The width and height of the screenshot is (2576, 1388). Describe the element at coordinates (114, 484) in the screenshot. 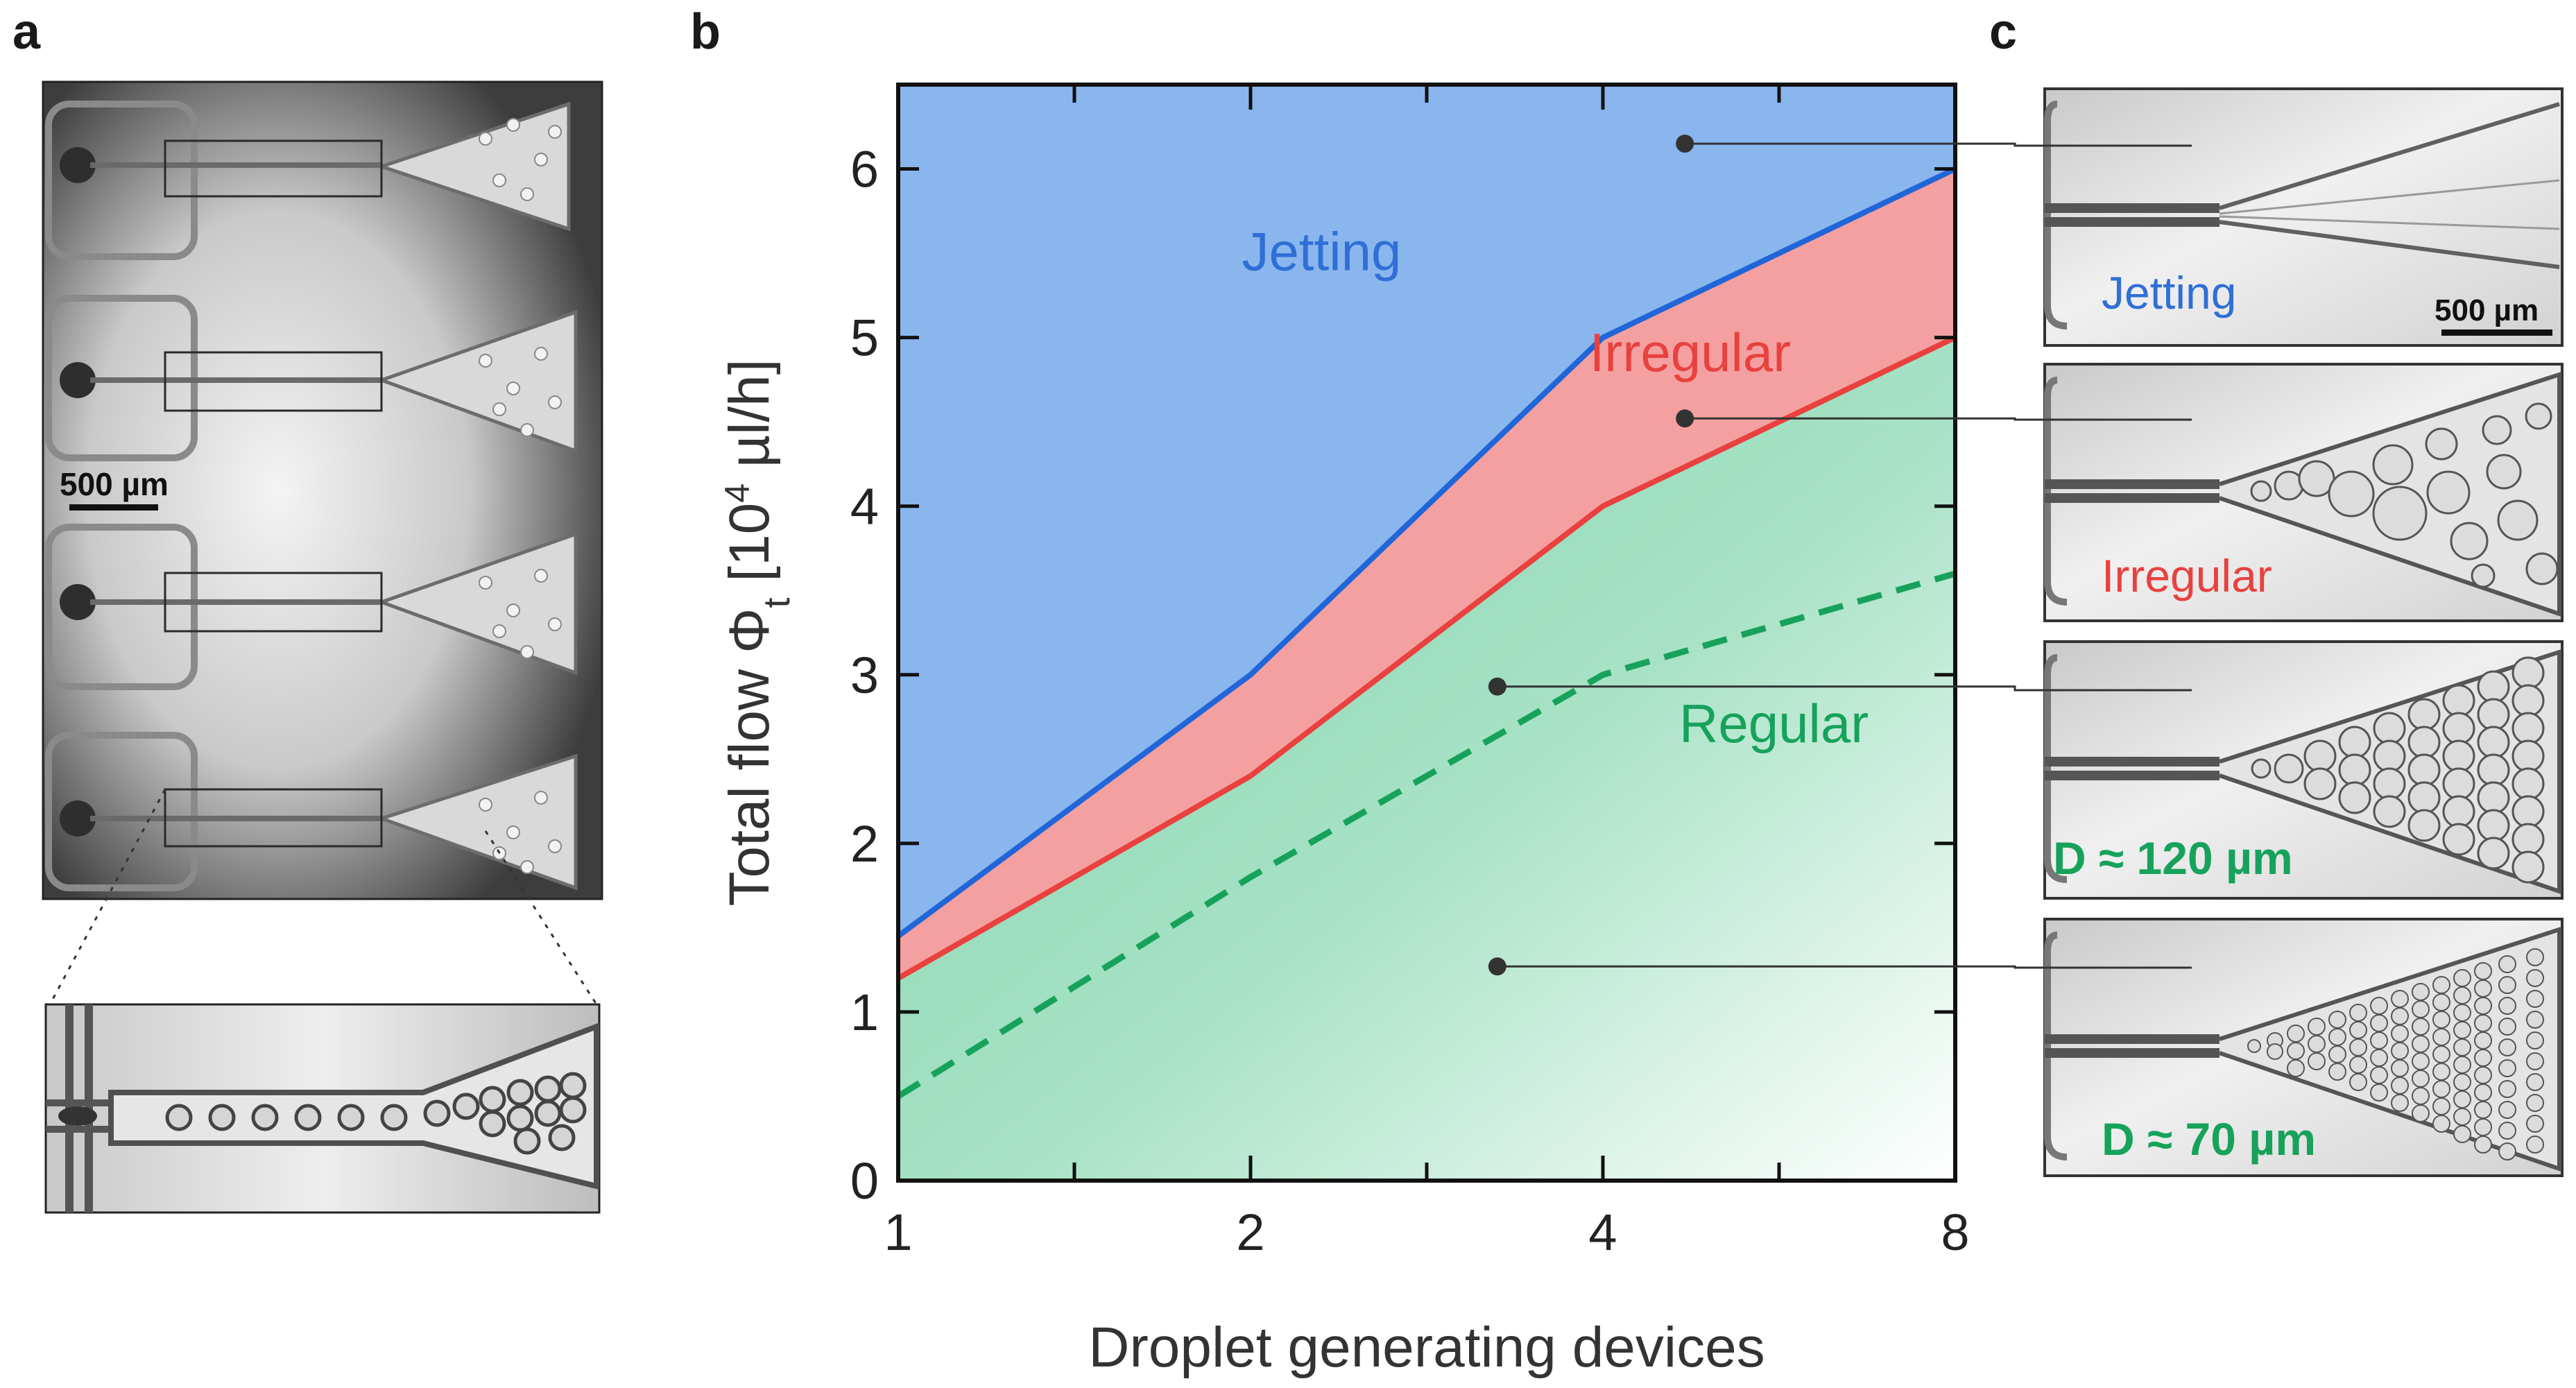

I see `scale-bar-a-label: 500 µm` at that location.